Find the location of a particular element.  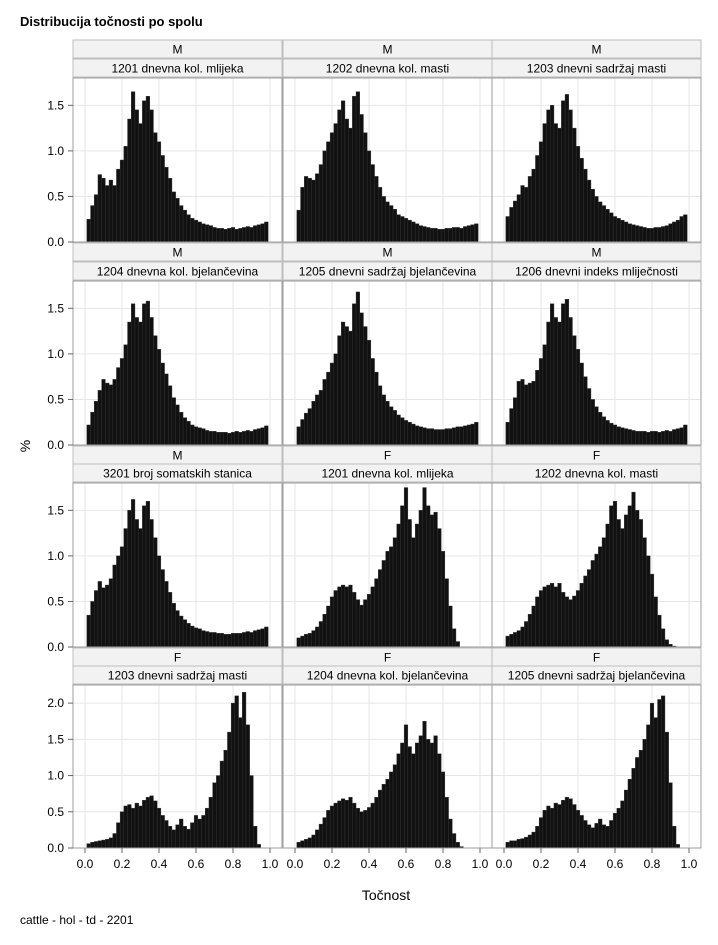

panel-12: F 1205 dnevni sadržaj bjelančevina is located at coordinates (596, 748).